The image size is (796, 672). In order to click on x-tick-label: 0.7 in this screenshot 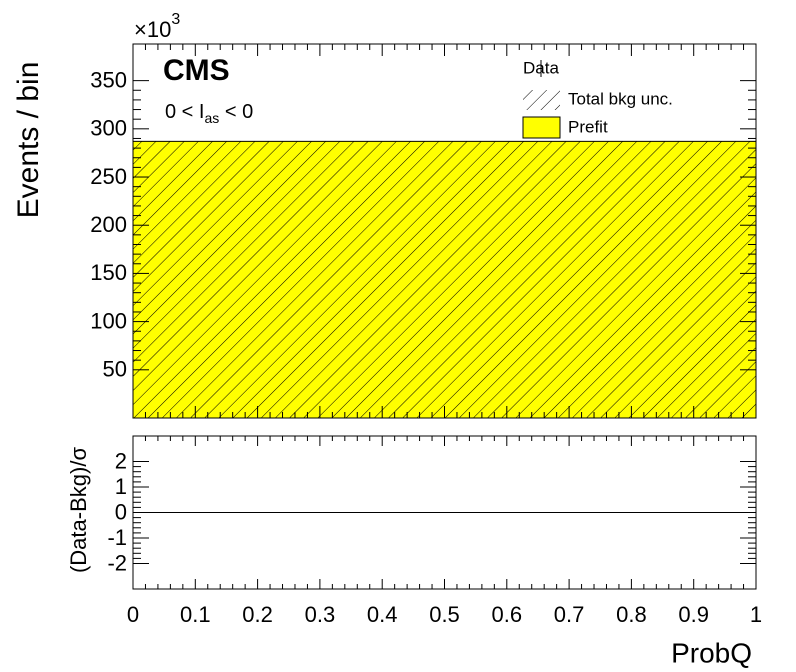, I will do `click(569, 614)`.